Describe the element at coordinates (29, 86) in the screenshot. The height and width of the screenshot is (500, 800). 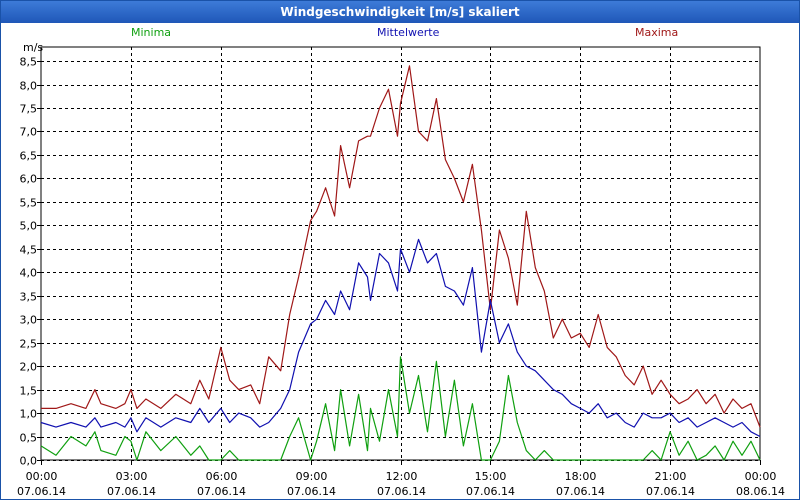
I see `y-tick-label: 8,0` at that location.